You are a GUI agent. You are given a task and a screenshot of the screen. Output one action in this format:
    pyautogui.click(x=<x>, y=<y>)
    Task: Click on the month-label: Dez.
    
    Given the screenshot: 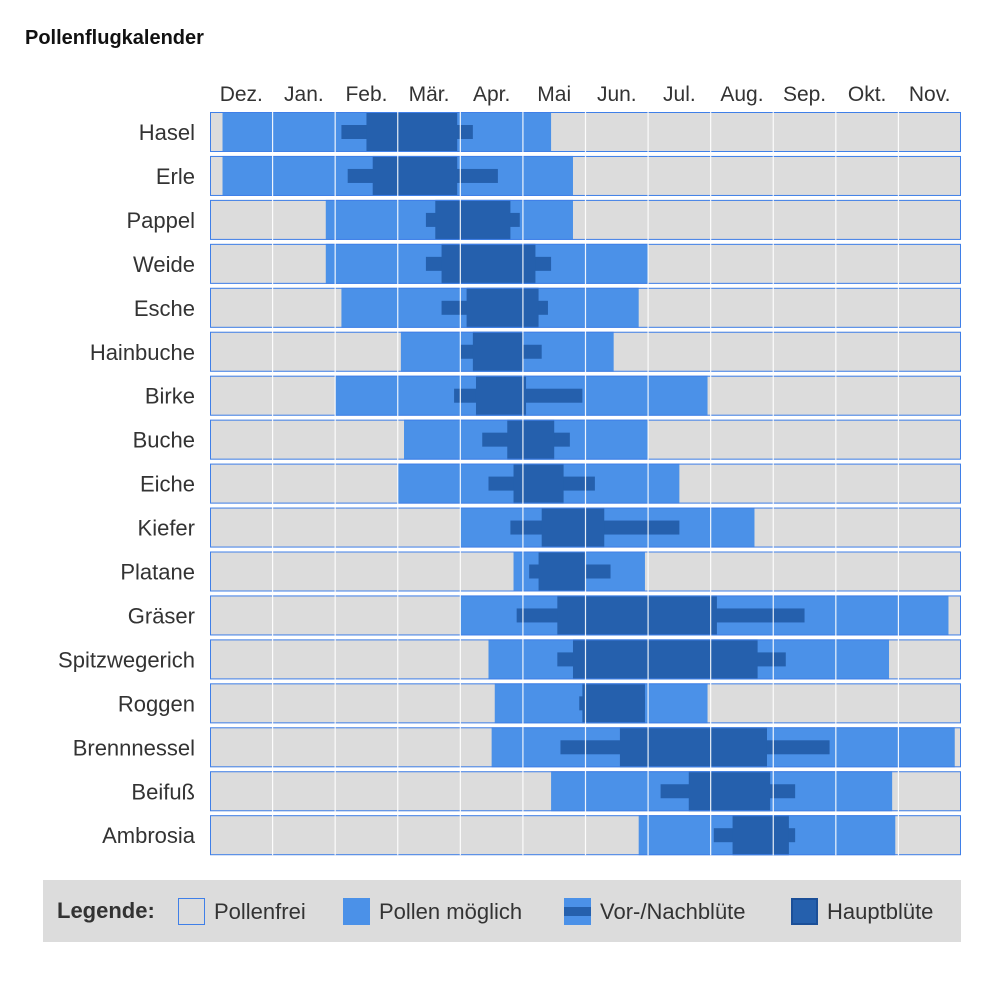 What is the action you would take?
    pyautogui.click(x=241, y=94)
    